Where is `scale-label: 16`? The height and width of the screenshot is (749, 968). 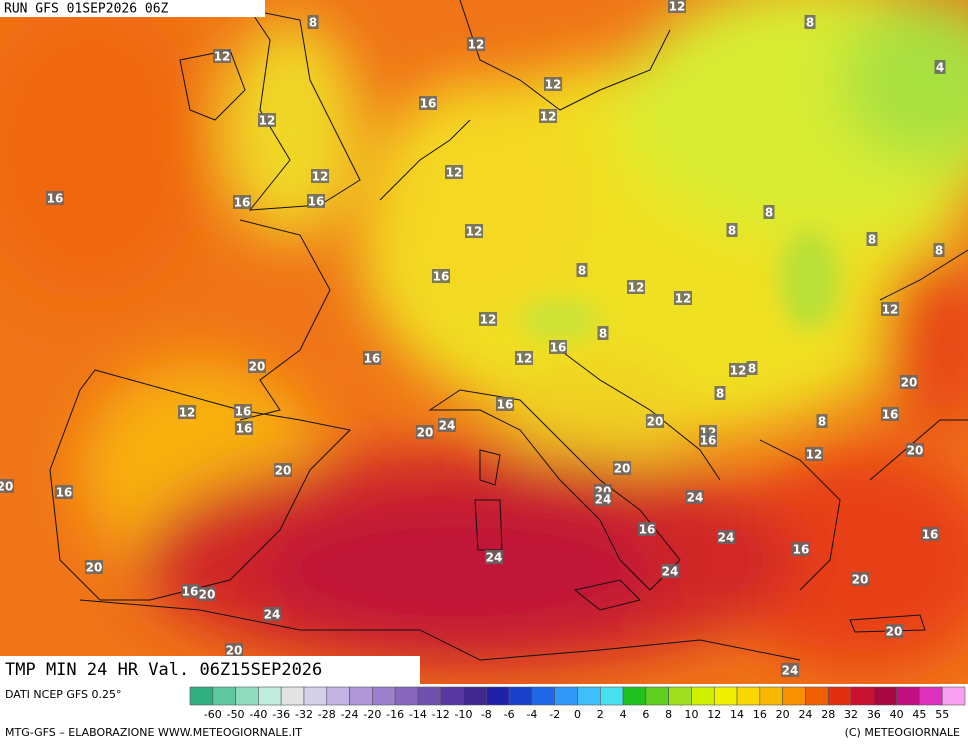
scale-label: 16 is located at coordinates (760, 714).